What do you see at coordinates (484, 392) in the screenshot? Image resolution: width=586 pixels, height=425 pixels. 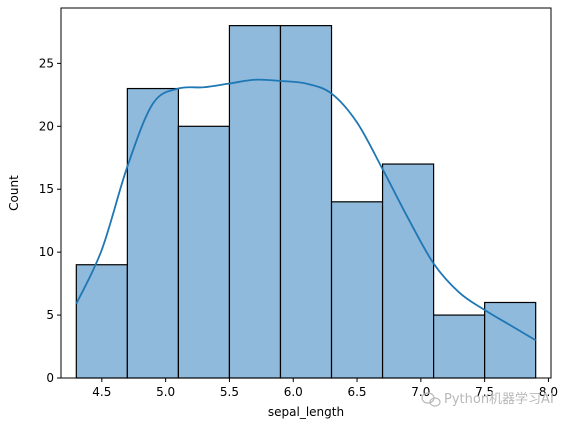 I see `x-tick-label: 7.5` at bounding box center [484, 392].